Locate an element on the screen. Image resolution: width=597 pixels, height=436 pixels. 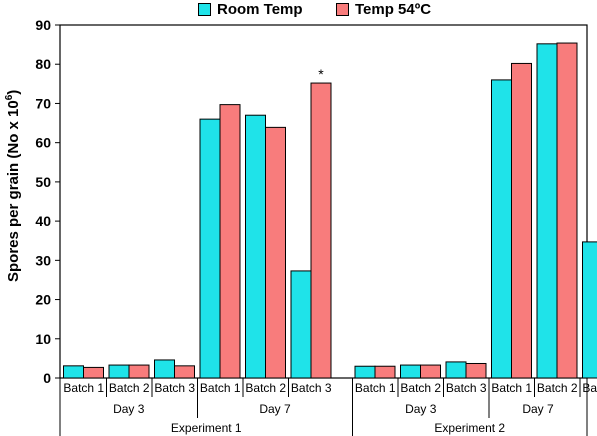
y-axis-label-exponent: 6 is located at coordinates (9, 97).